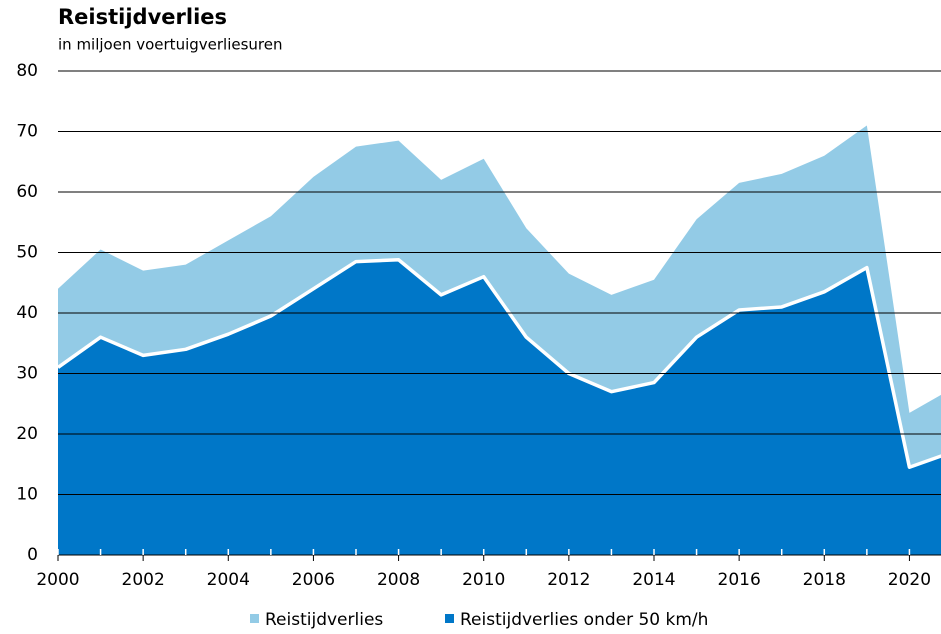 Image resolution: width=941 pixels, height=634 pixels. I want to click on x-tick-label: 2006, so click(313, 580).